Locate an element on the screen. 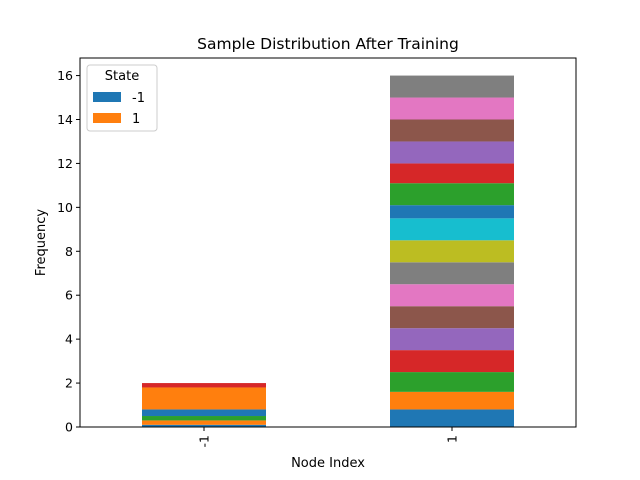 The width and height of the screenshot is (640, 480). y-axis: 0 2 4 6 8 10 12 14 16 is located at coordinates (68, 251).